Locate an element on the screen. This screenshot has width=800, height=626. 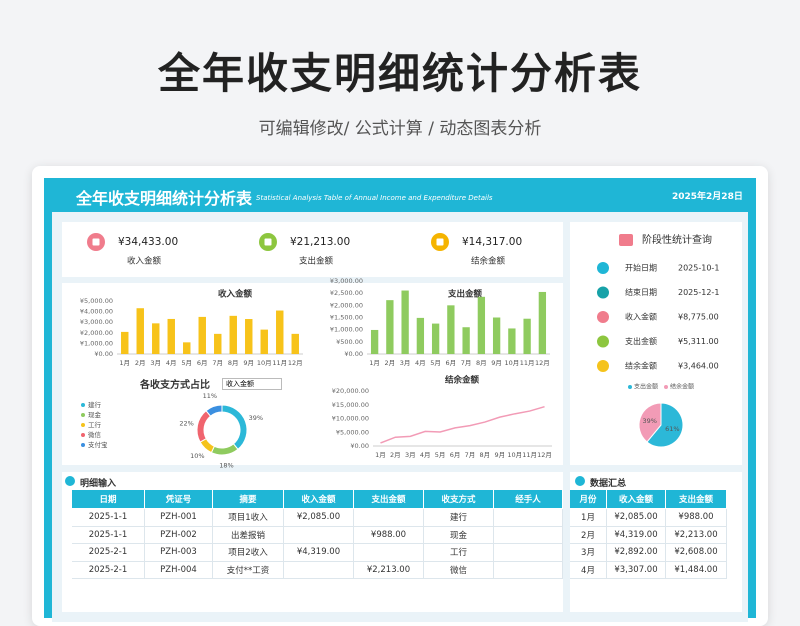
card-date: 2025年2月28日 is located at coordinates (707, 197).